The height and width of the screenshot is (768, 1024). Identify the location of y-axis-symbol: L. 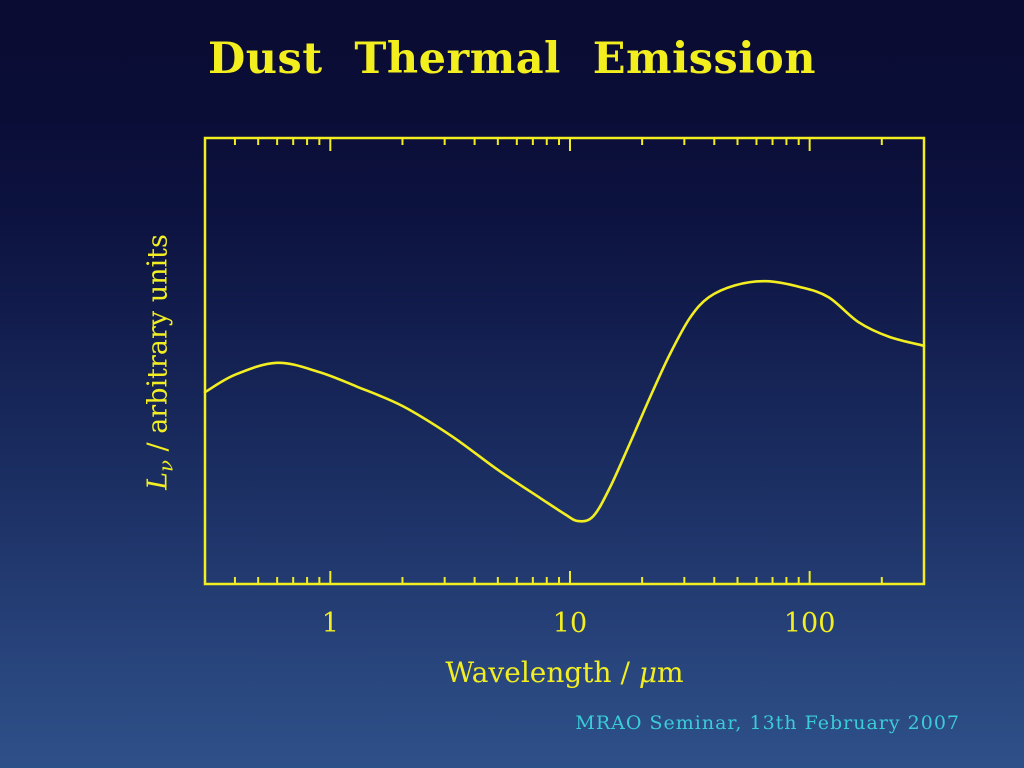
(158, 480).